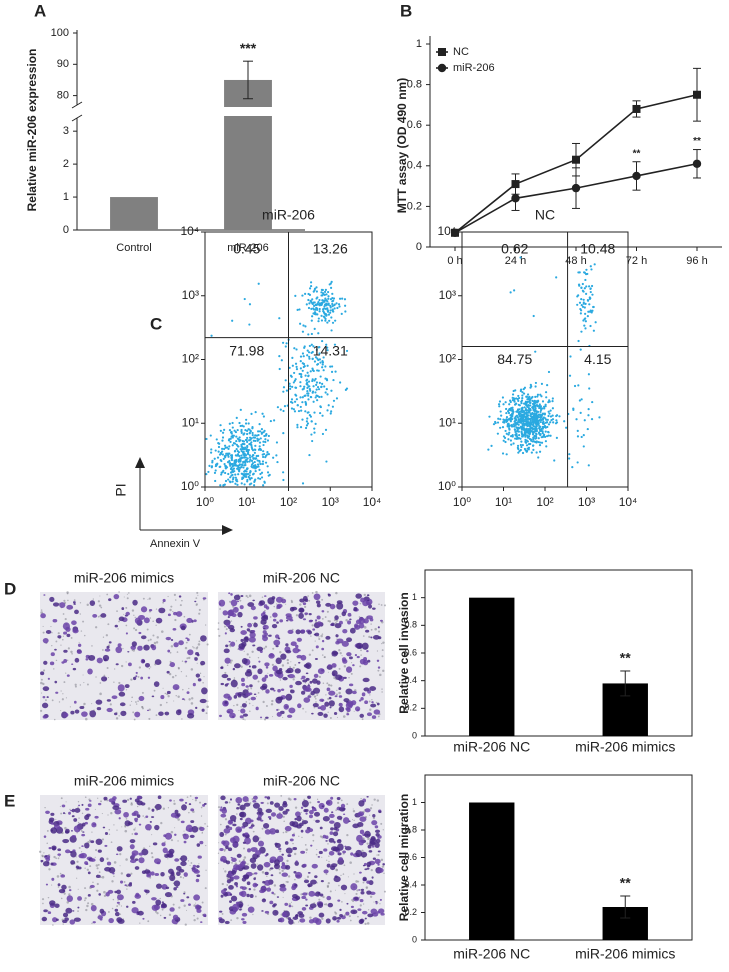 The image size is (729, 972). Describe the element at coordinates (140, 462) in the screenshot. I see `arrow-head` at that location.